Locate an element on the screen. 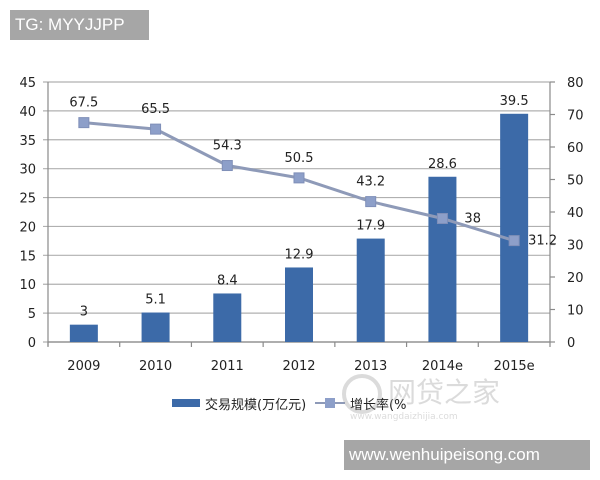  x-axis-tick-label: 2009 is located at coordinates (83, 366).